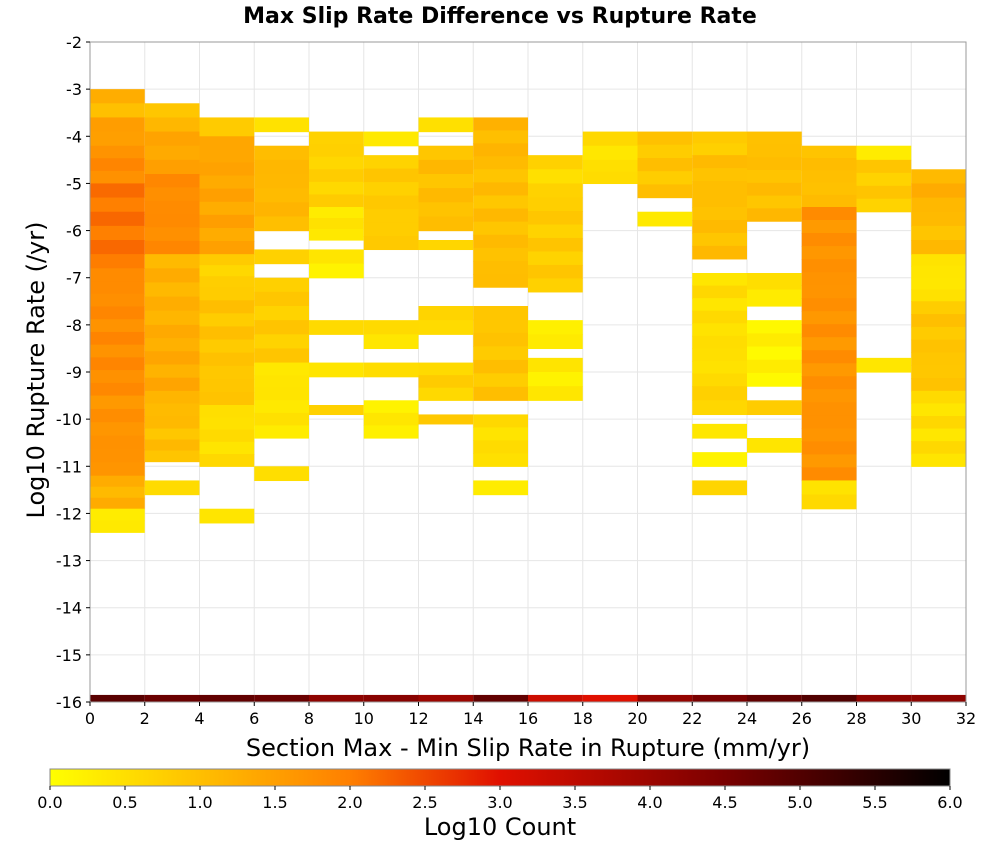  Describe the element at coordinates (911, 718) in the screenshot. I see `x-tick-label: 30` at that location.